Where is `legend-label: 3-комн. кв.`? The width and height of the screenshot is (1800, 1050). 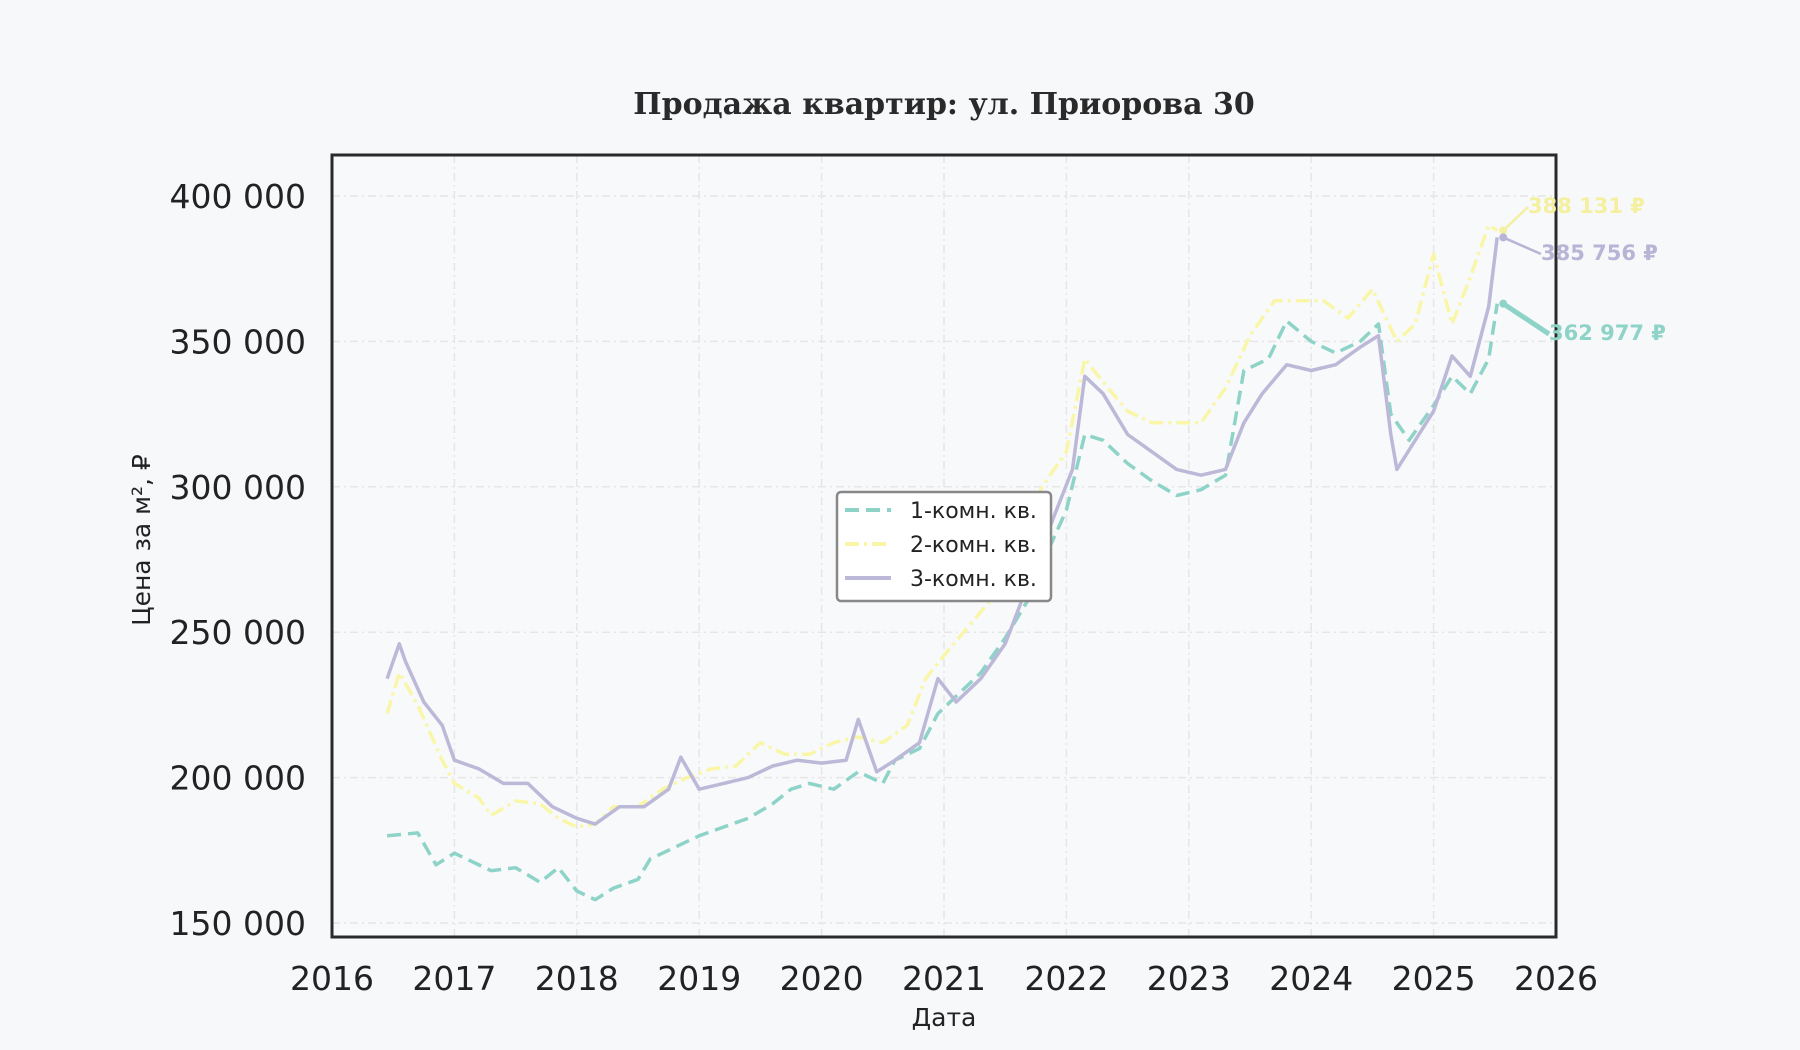
legend-label: 3-комн. кв. is located at coordinates (973, 579).